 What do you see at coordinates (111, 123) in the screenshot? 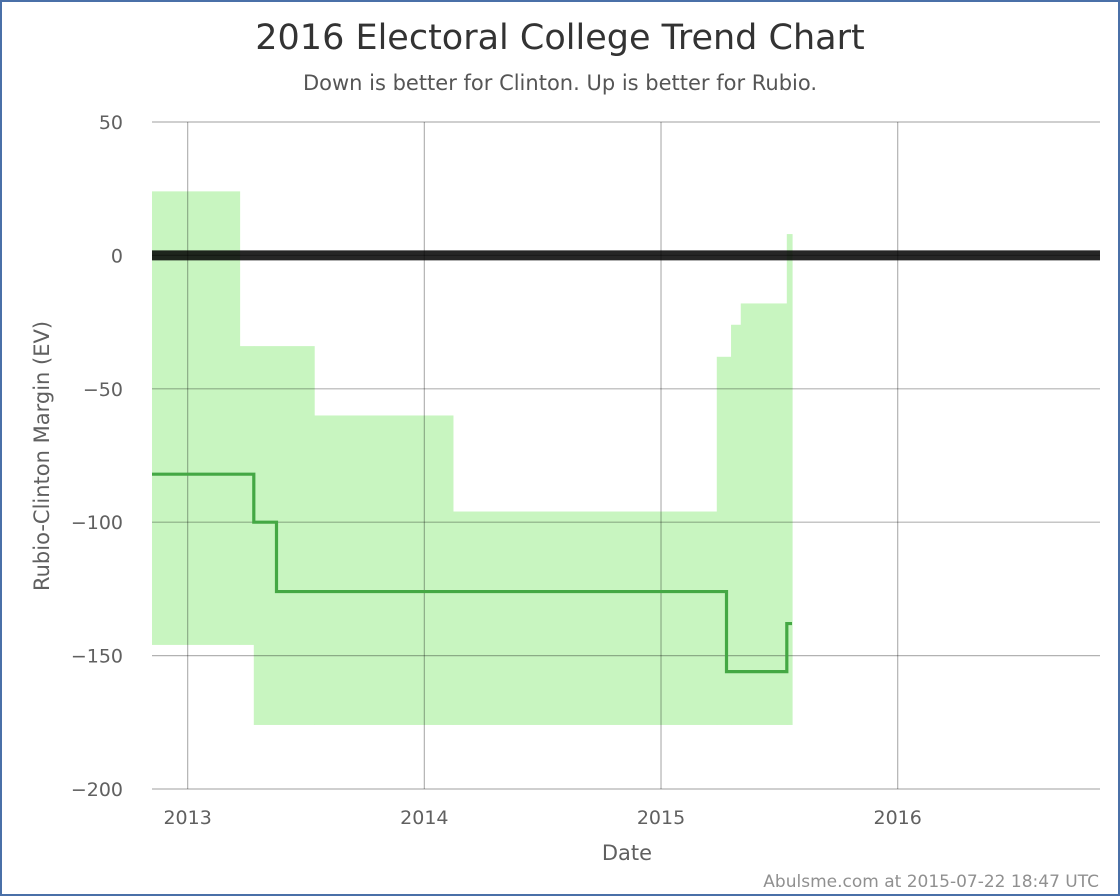
I see `y-tick-label-0: 50` at bounding box center [111, 123].